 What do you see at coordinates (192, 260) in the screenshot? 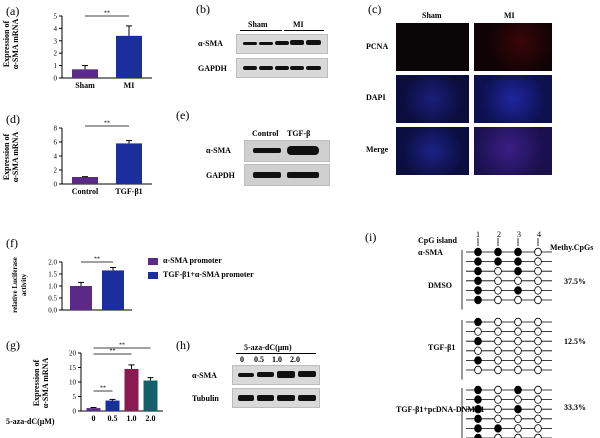
I see `legend-f-label-0: α-SMA promoter` at bounding box center [192, 260].